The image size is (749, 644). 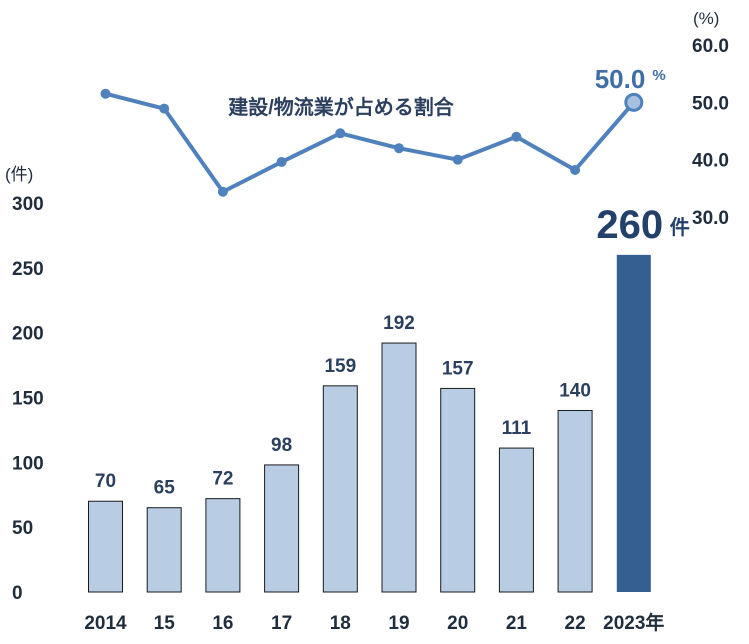 I want to click on left-axis-tick-label: 200, so click(x=28, y=334).